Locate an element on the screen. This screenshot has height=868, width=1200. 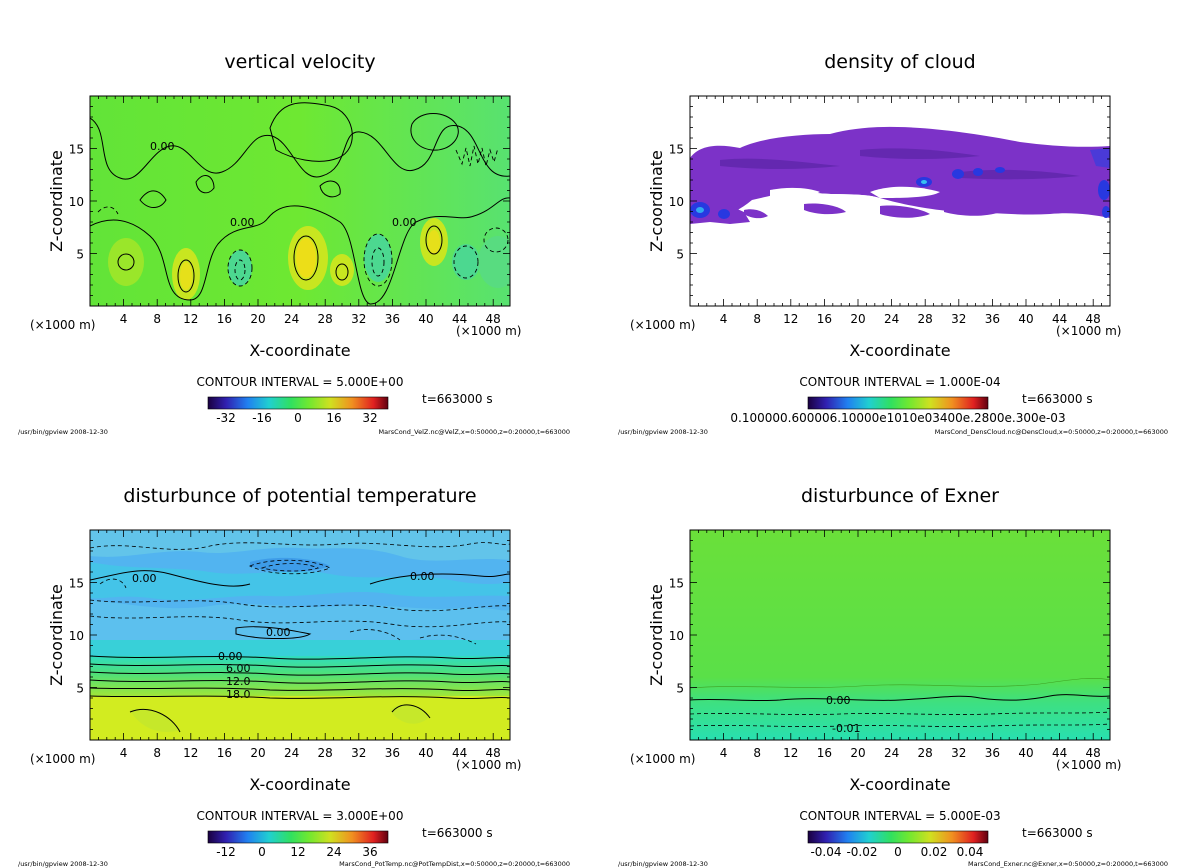
colorbar-tick-label: -0.02 is located at coordinates (861, 852).